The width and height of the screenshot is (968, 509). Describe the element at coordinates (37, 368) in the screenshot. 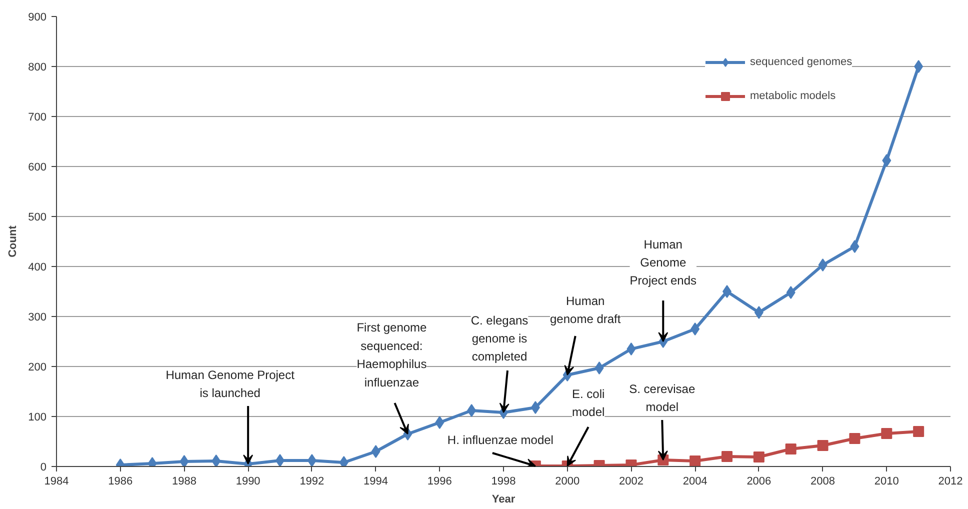

I see `y-tick-label: 200` at that location.